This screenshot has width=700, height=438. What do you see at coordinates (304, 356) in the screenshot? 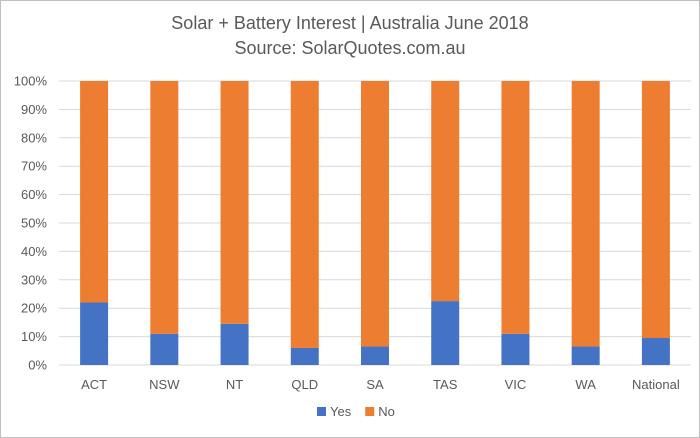
I see `bar-yes-qld` at bounding box center [304, 356].